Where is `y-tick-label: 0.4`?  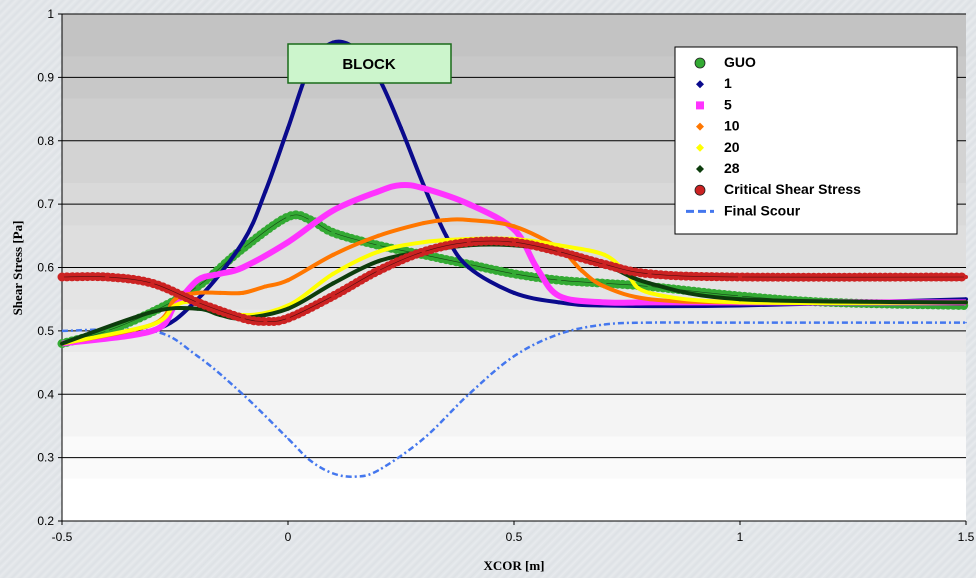
y-tick-label: 0.4 is located at coordinates (45, 394).